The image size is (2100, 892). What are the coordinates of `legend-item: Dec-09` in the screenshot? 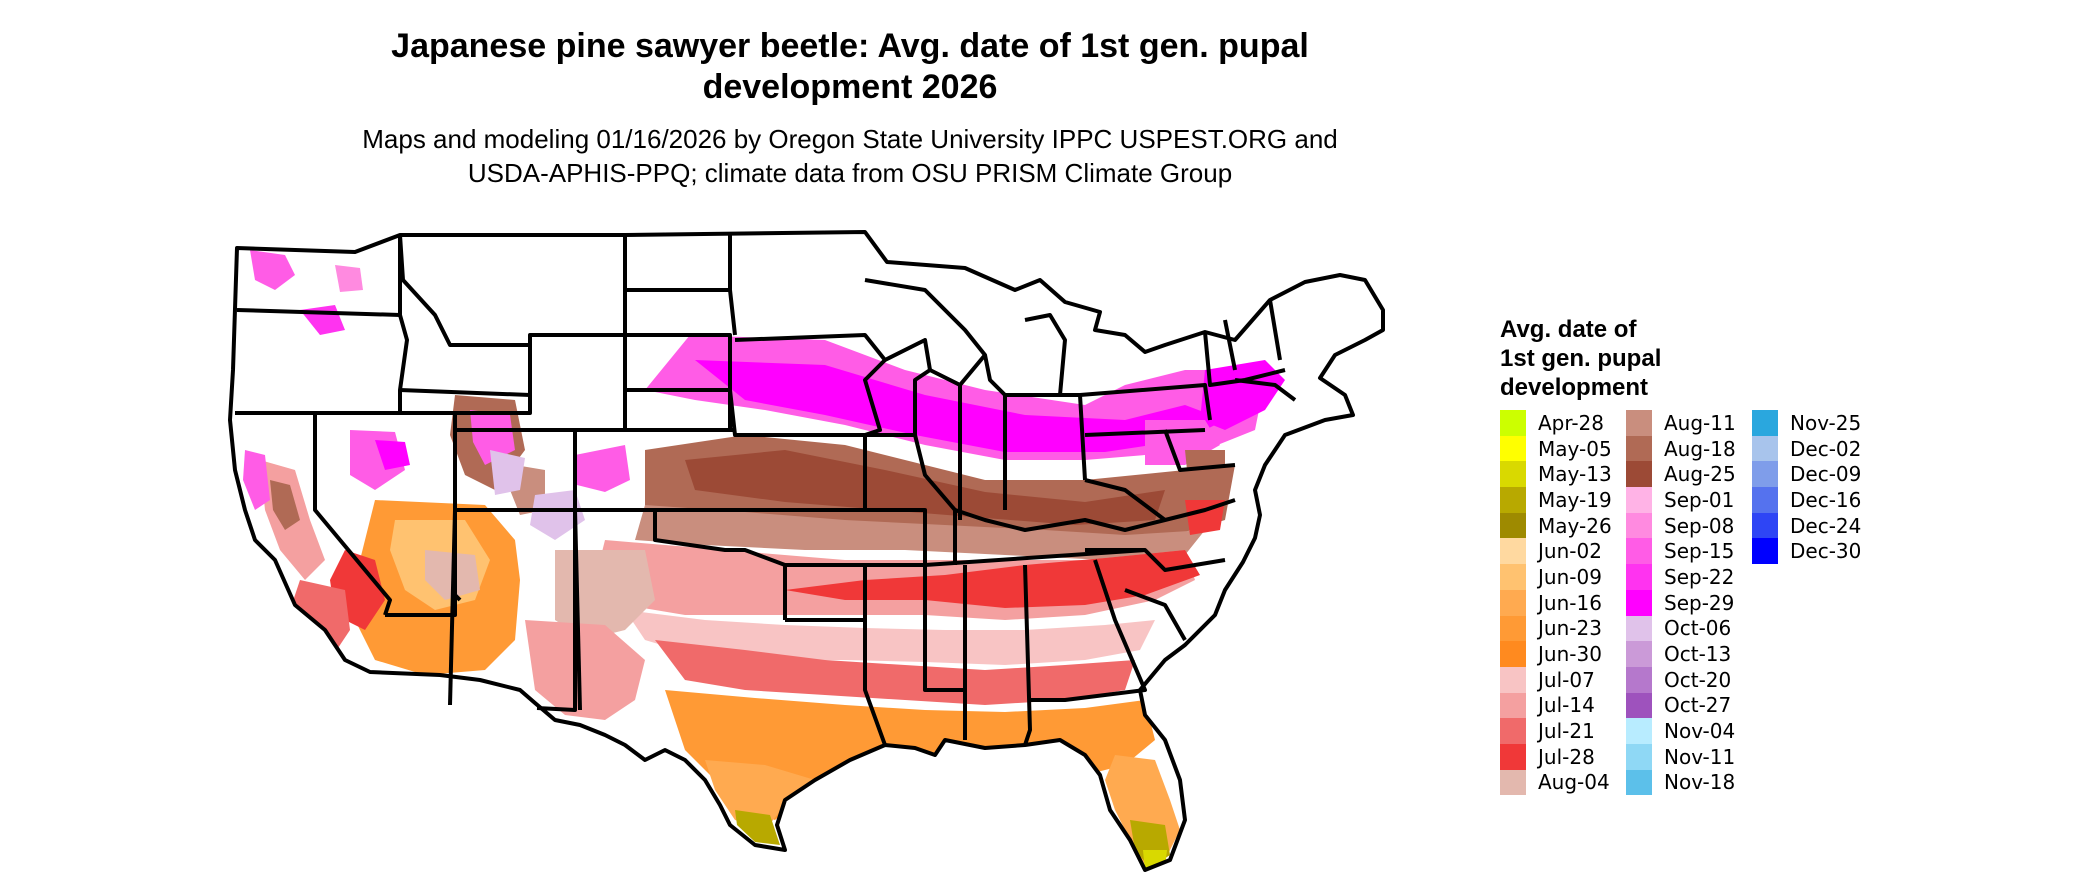 It's located at (1807, 474).